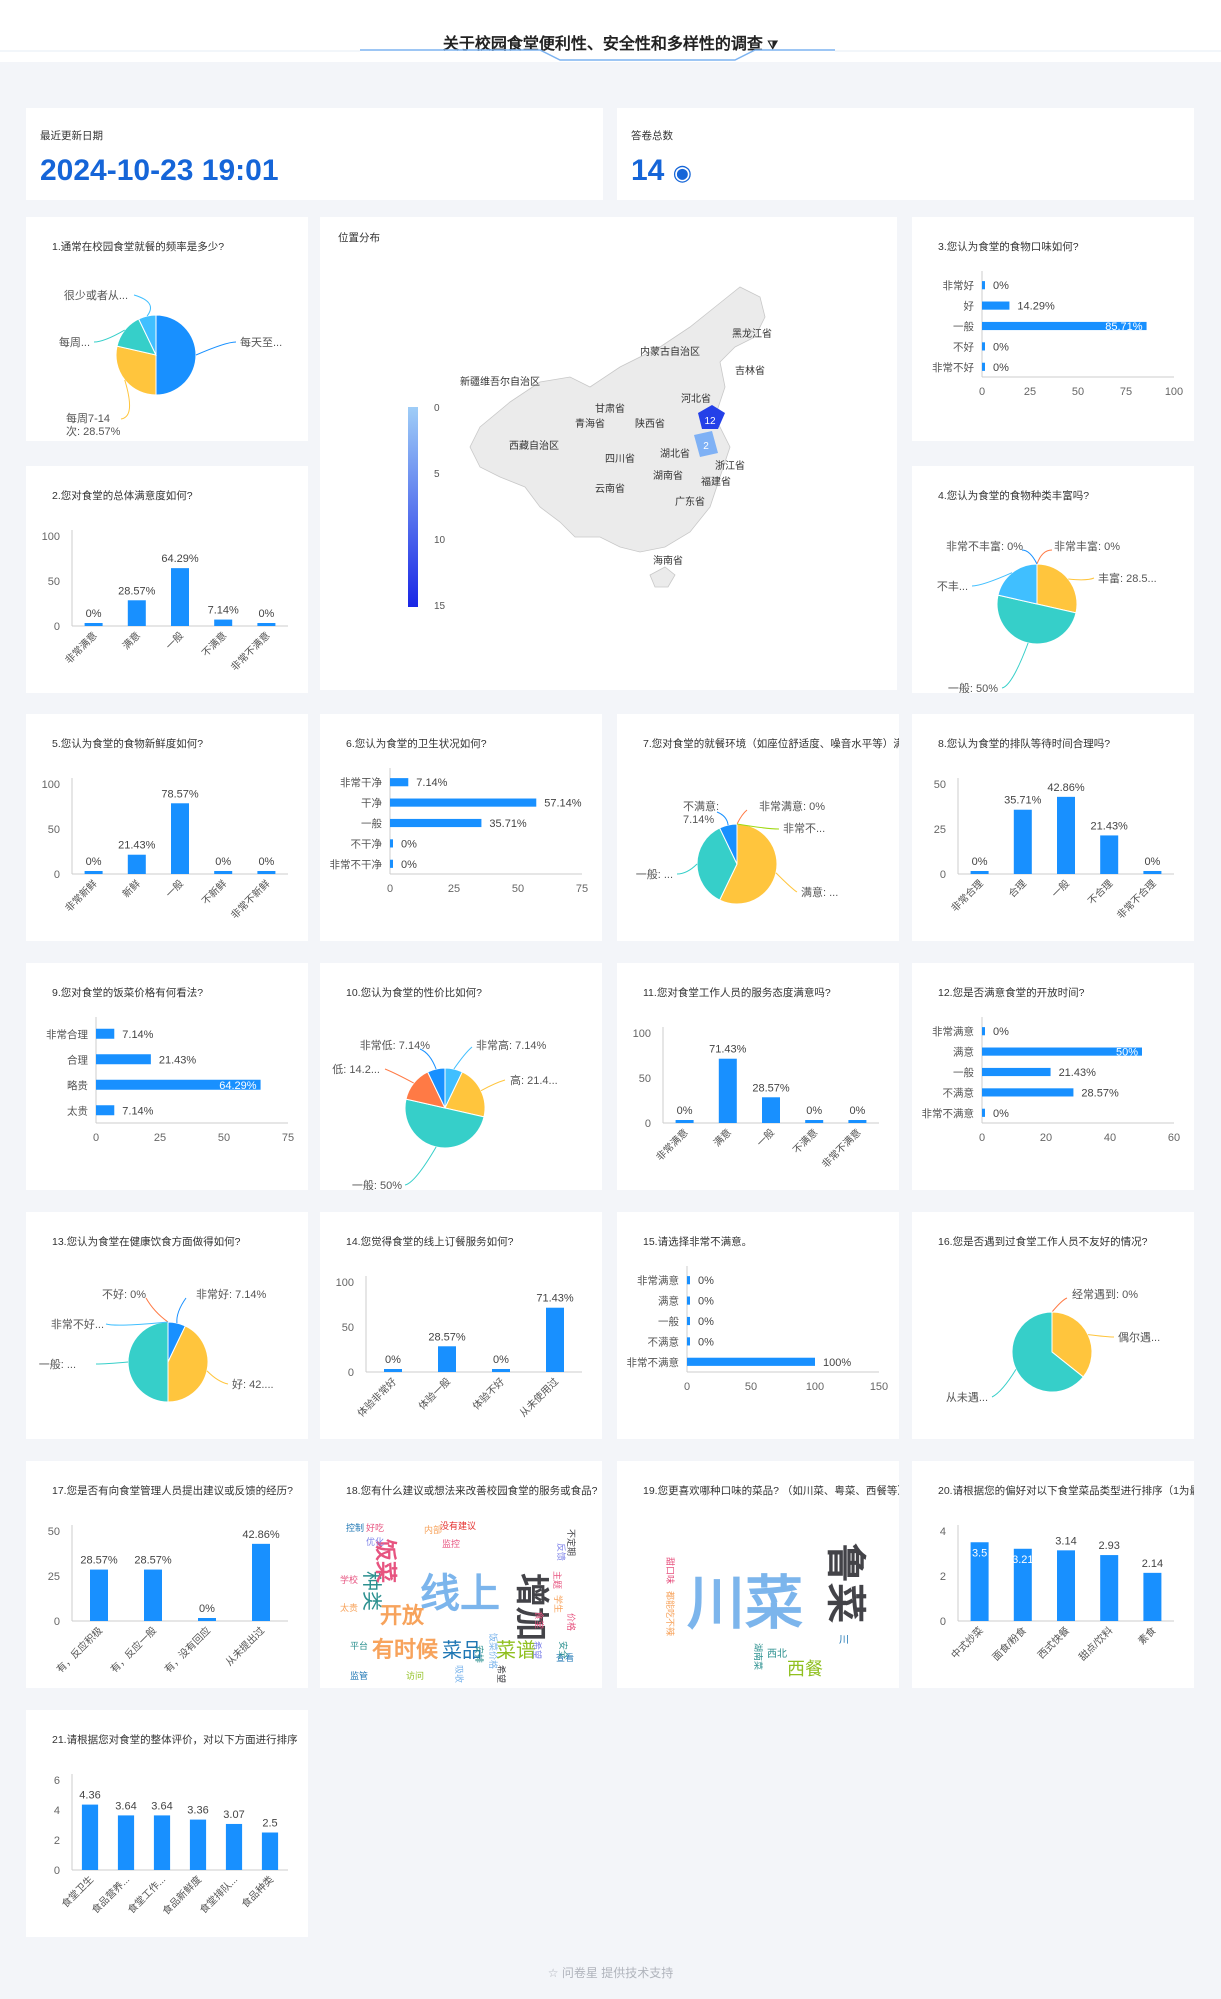 The width and height of the screenshot is (1221, 1999). I want to click on card-title: 19.您更喜欢哪种口味的菜品? （如川菜、粤菜、西餐等）, so click(771, 1491).